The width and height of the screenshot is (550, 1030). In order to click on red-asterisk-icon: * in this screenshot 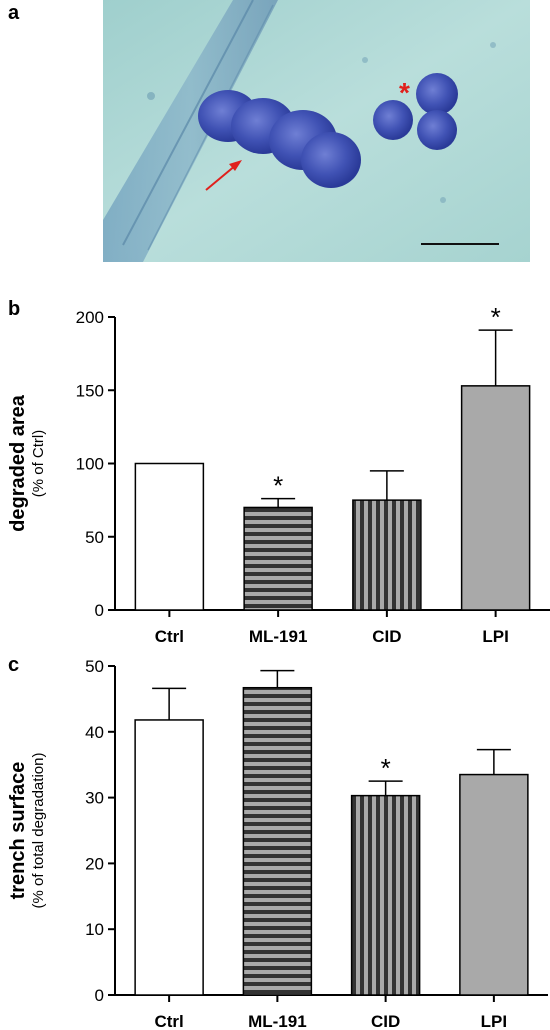, I will do `click(404, 92)`.